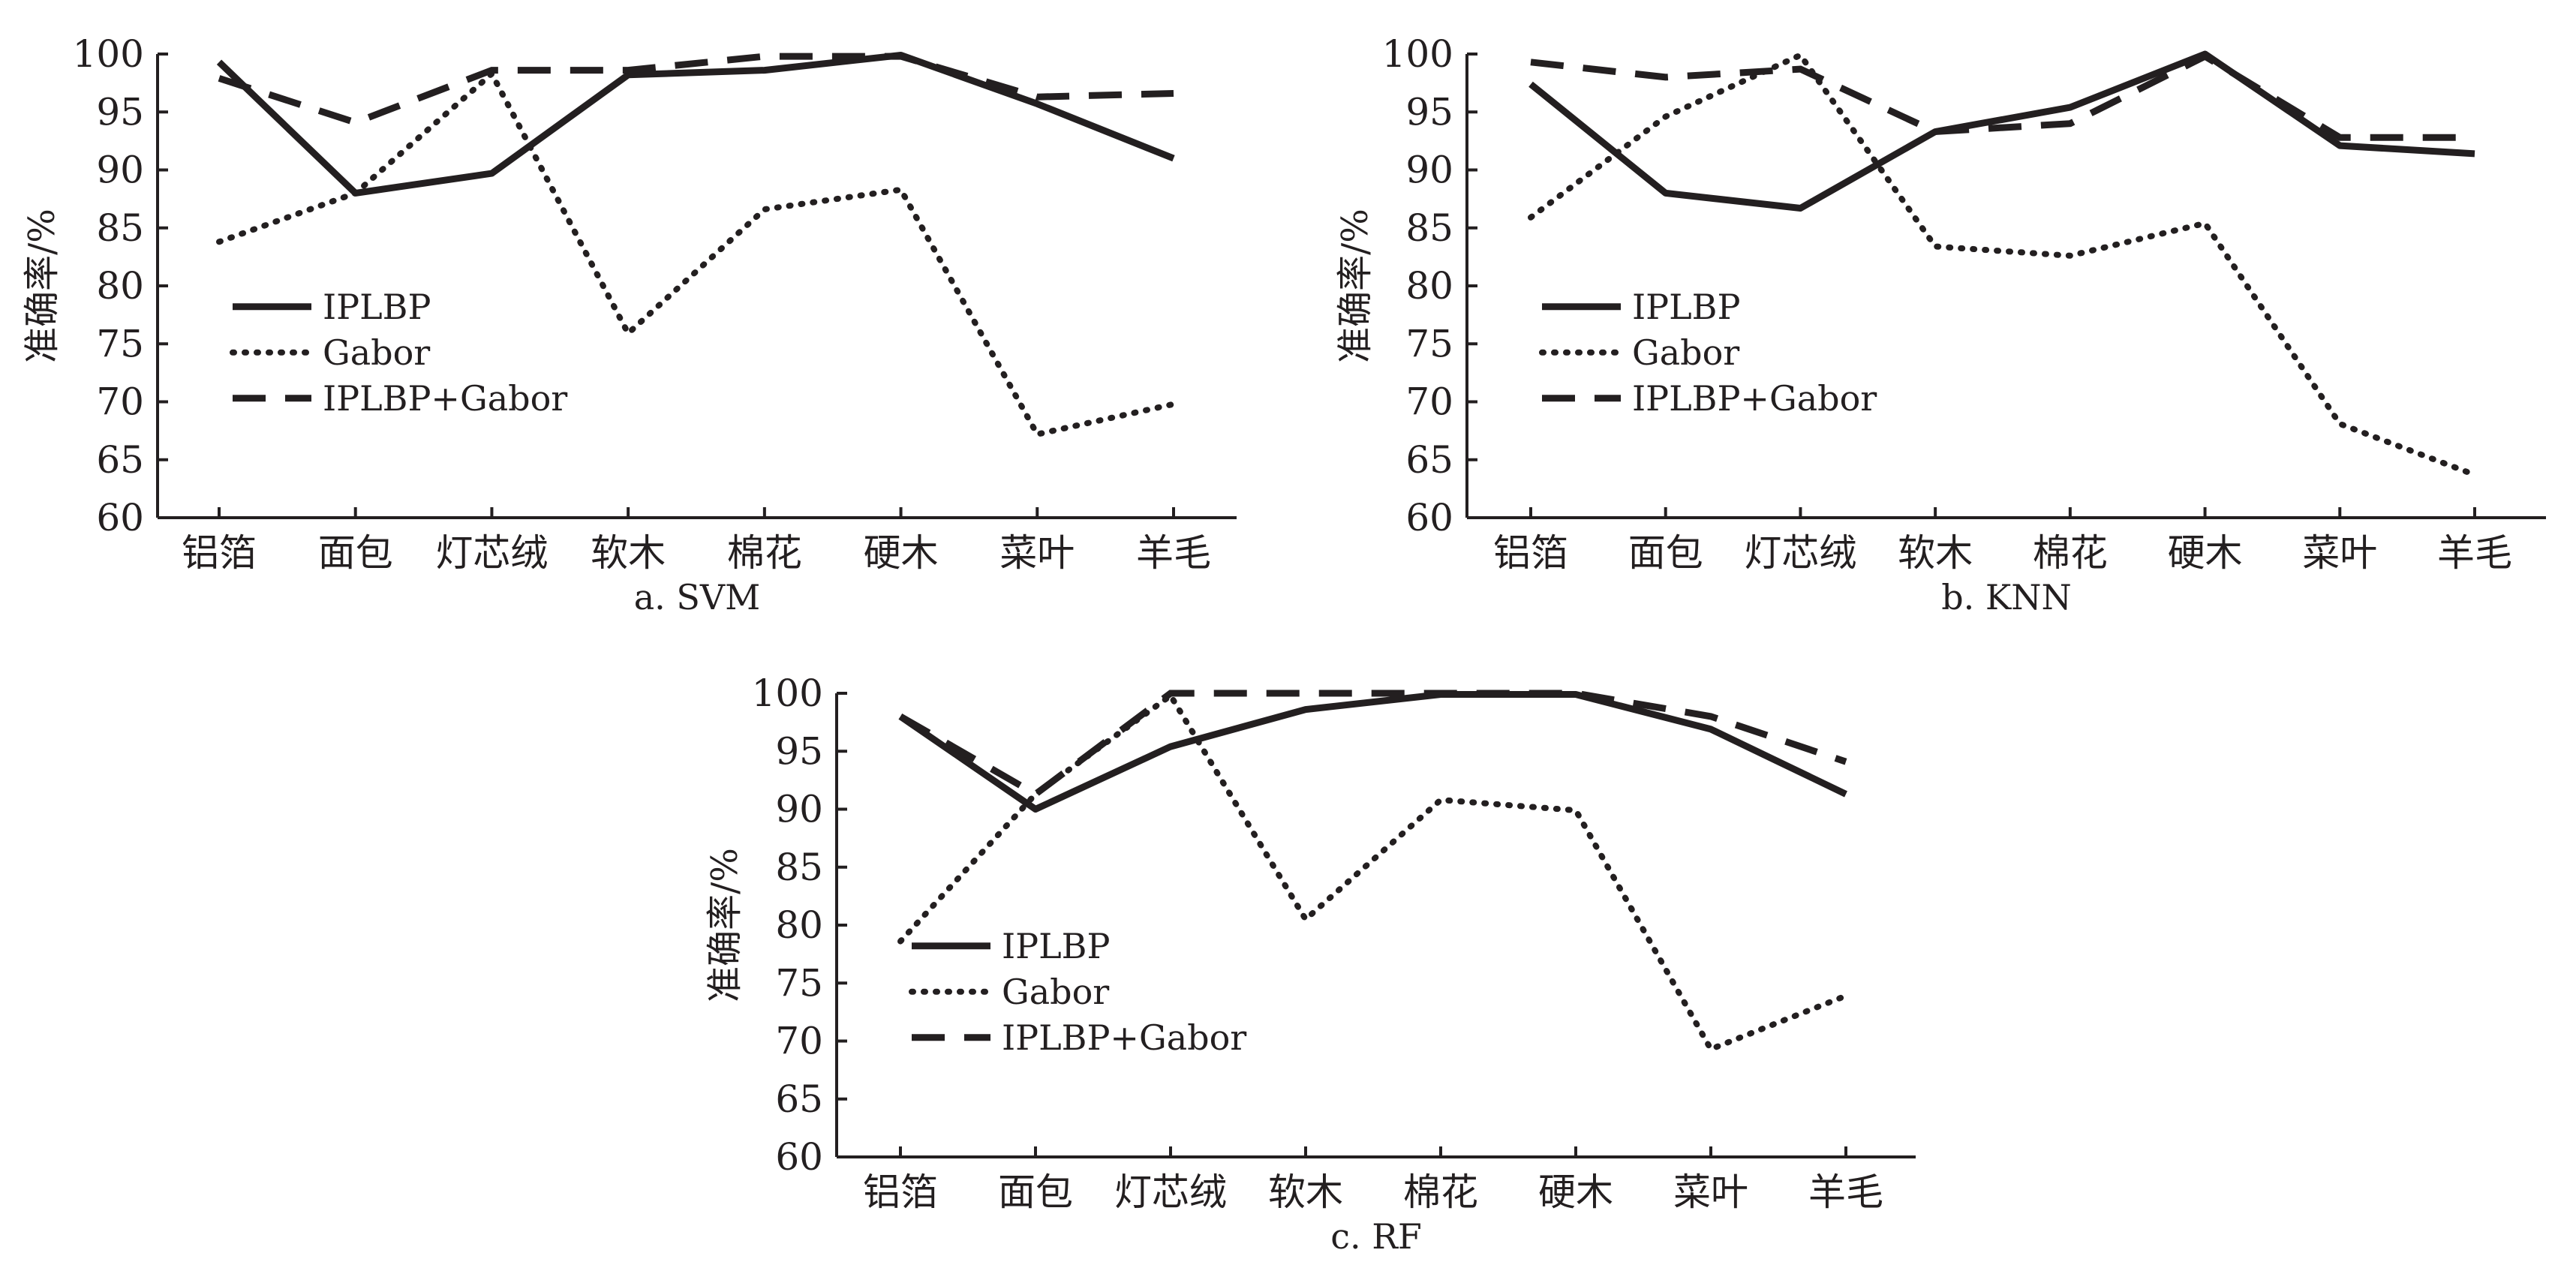 This screenshot has width=2576, height=1265. What do you see at coordinates (2006, 597) in the screenshot?
I see `panel-caption: b. KNN` at bounding box center [2006, 597].